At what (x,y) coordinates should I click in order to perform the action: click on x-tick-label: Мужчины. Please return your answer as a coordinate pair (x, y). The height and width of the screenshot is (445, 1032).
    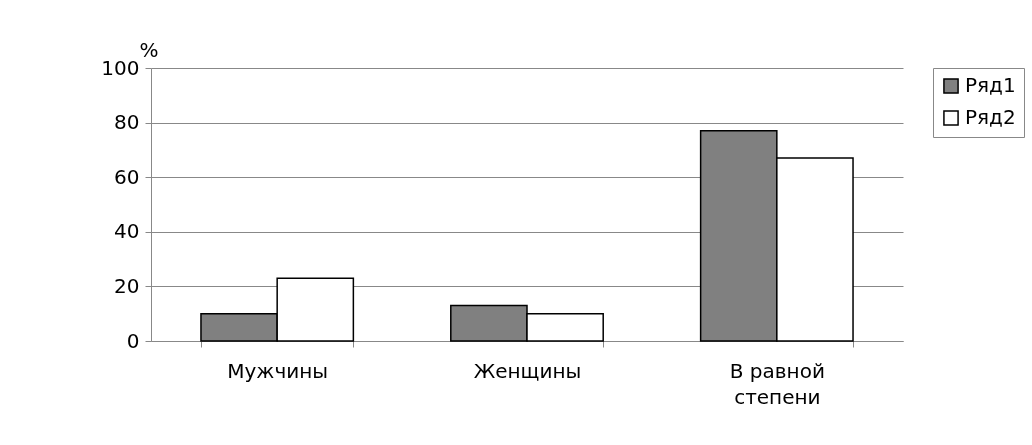
    Looking at the image, I should click on (278, 370).